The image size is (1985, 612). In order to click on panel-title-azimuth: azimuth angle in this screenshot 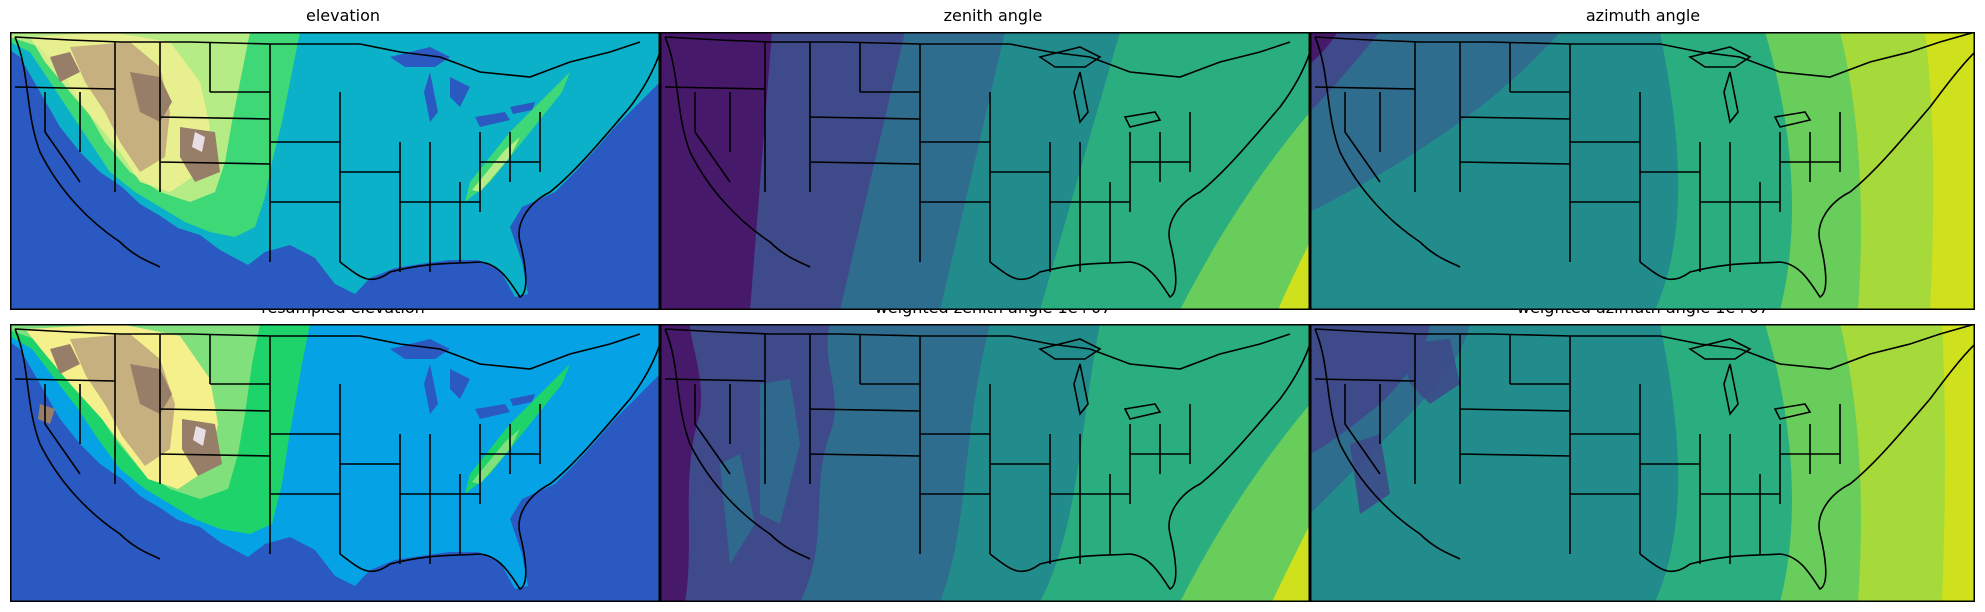, I will do `click(1643, 15)`.